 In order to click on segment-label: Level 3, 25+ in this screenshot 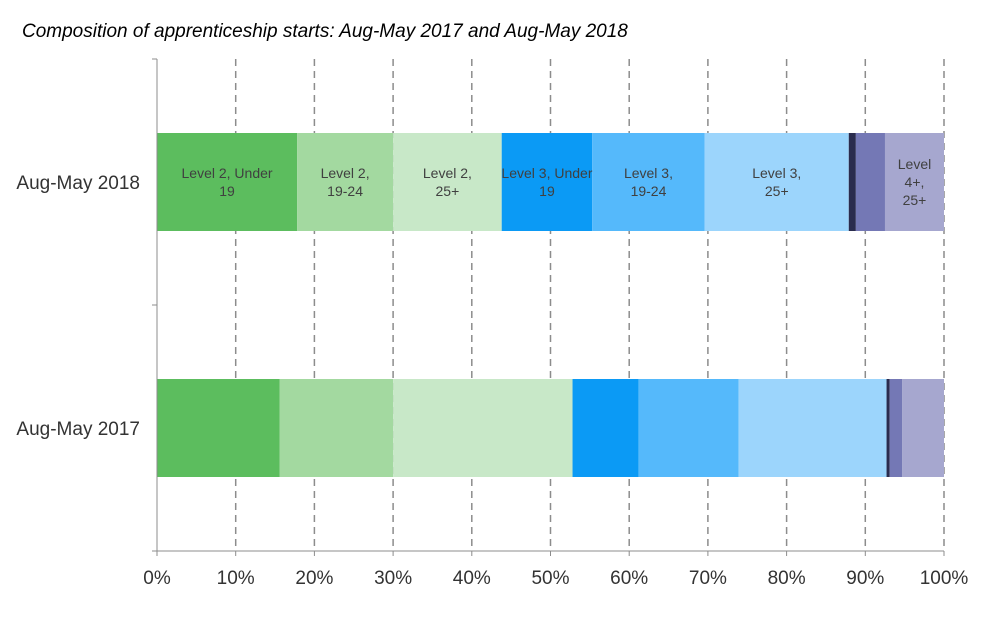, I will do `click(776, 182)`.